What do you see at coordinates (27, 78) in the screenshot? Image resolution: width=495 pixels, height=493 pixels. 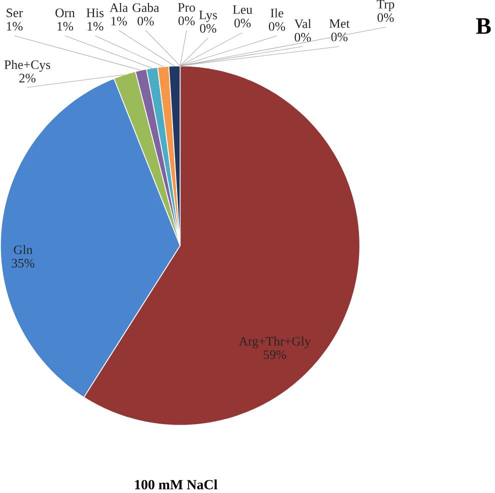 I see `data-label: 2%` at bounding box center [27, 78].